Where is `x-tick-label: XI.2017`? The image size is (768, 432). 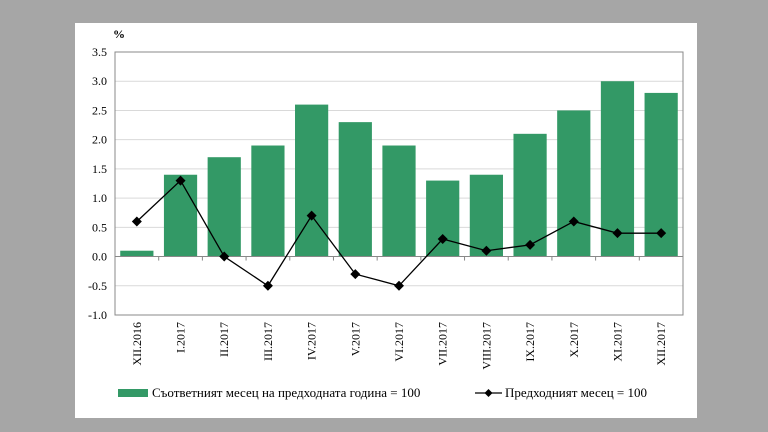
x-tick-label: XI.2017 is located at coordinates (617, 342).